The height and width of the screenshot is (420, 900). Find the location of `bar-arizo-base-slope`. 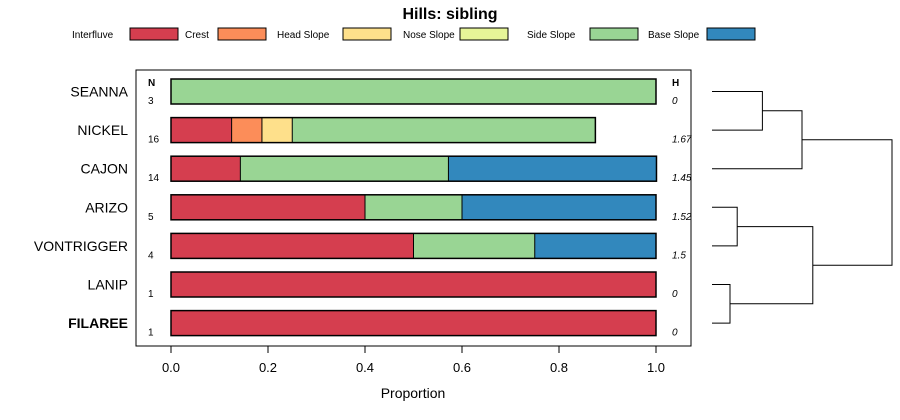

bar-arizo-base-slope is located at coordinates (559, 207).